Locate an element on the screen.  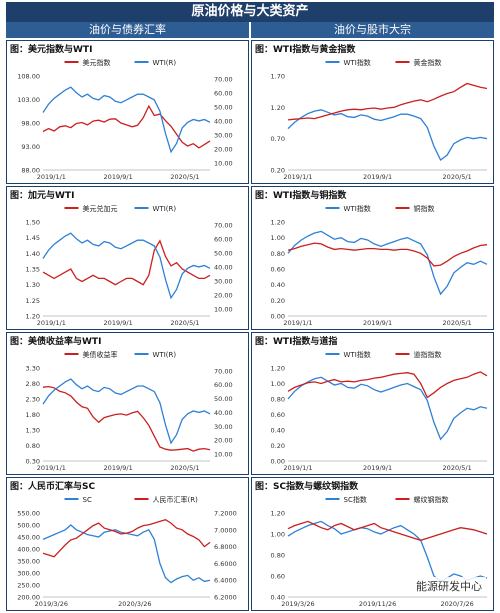
chart-title: 图：WTI指数与铜指数 is located at coordinates (301, 196).